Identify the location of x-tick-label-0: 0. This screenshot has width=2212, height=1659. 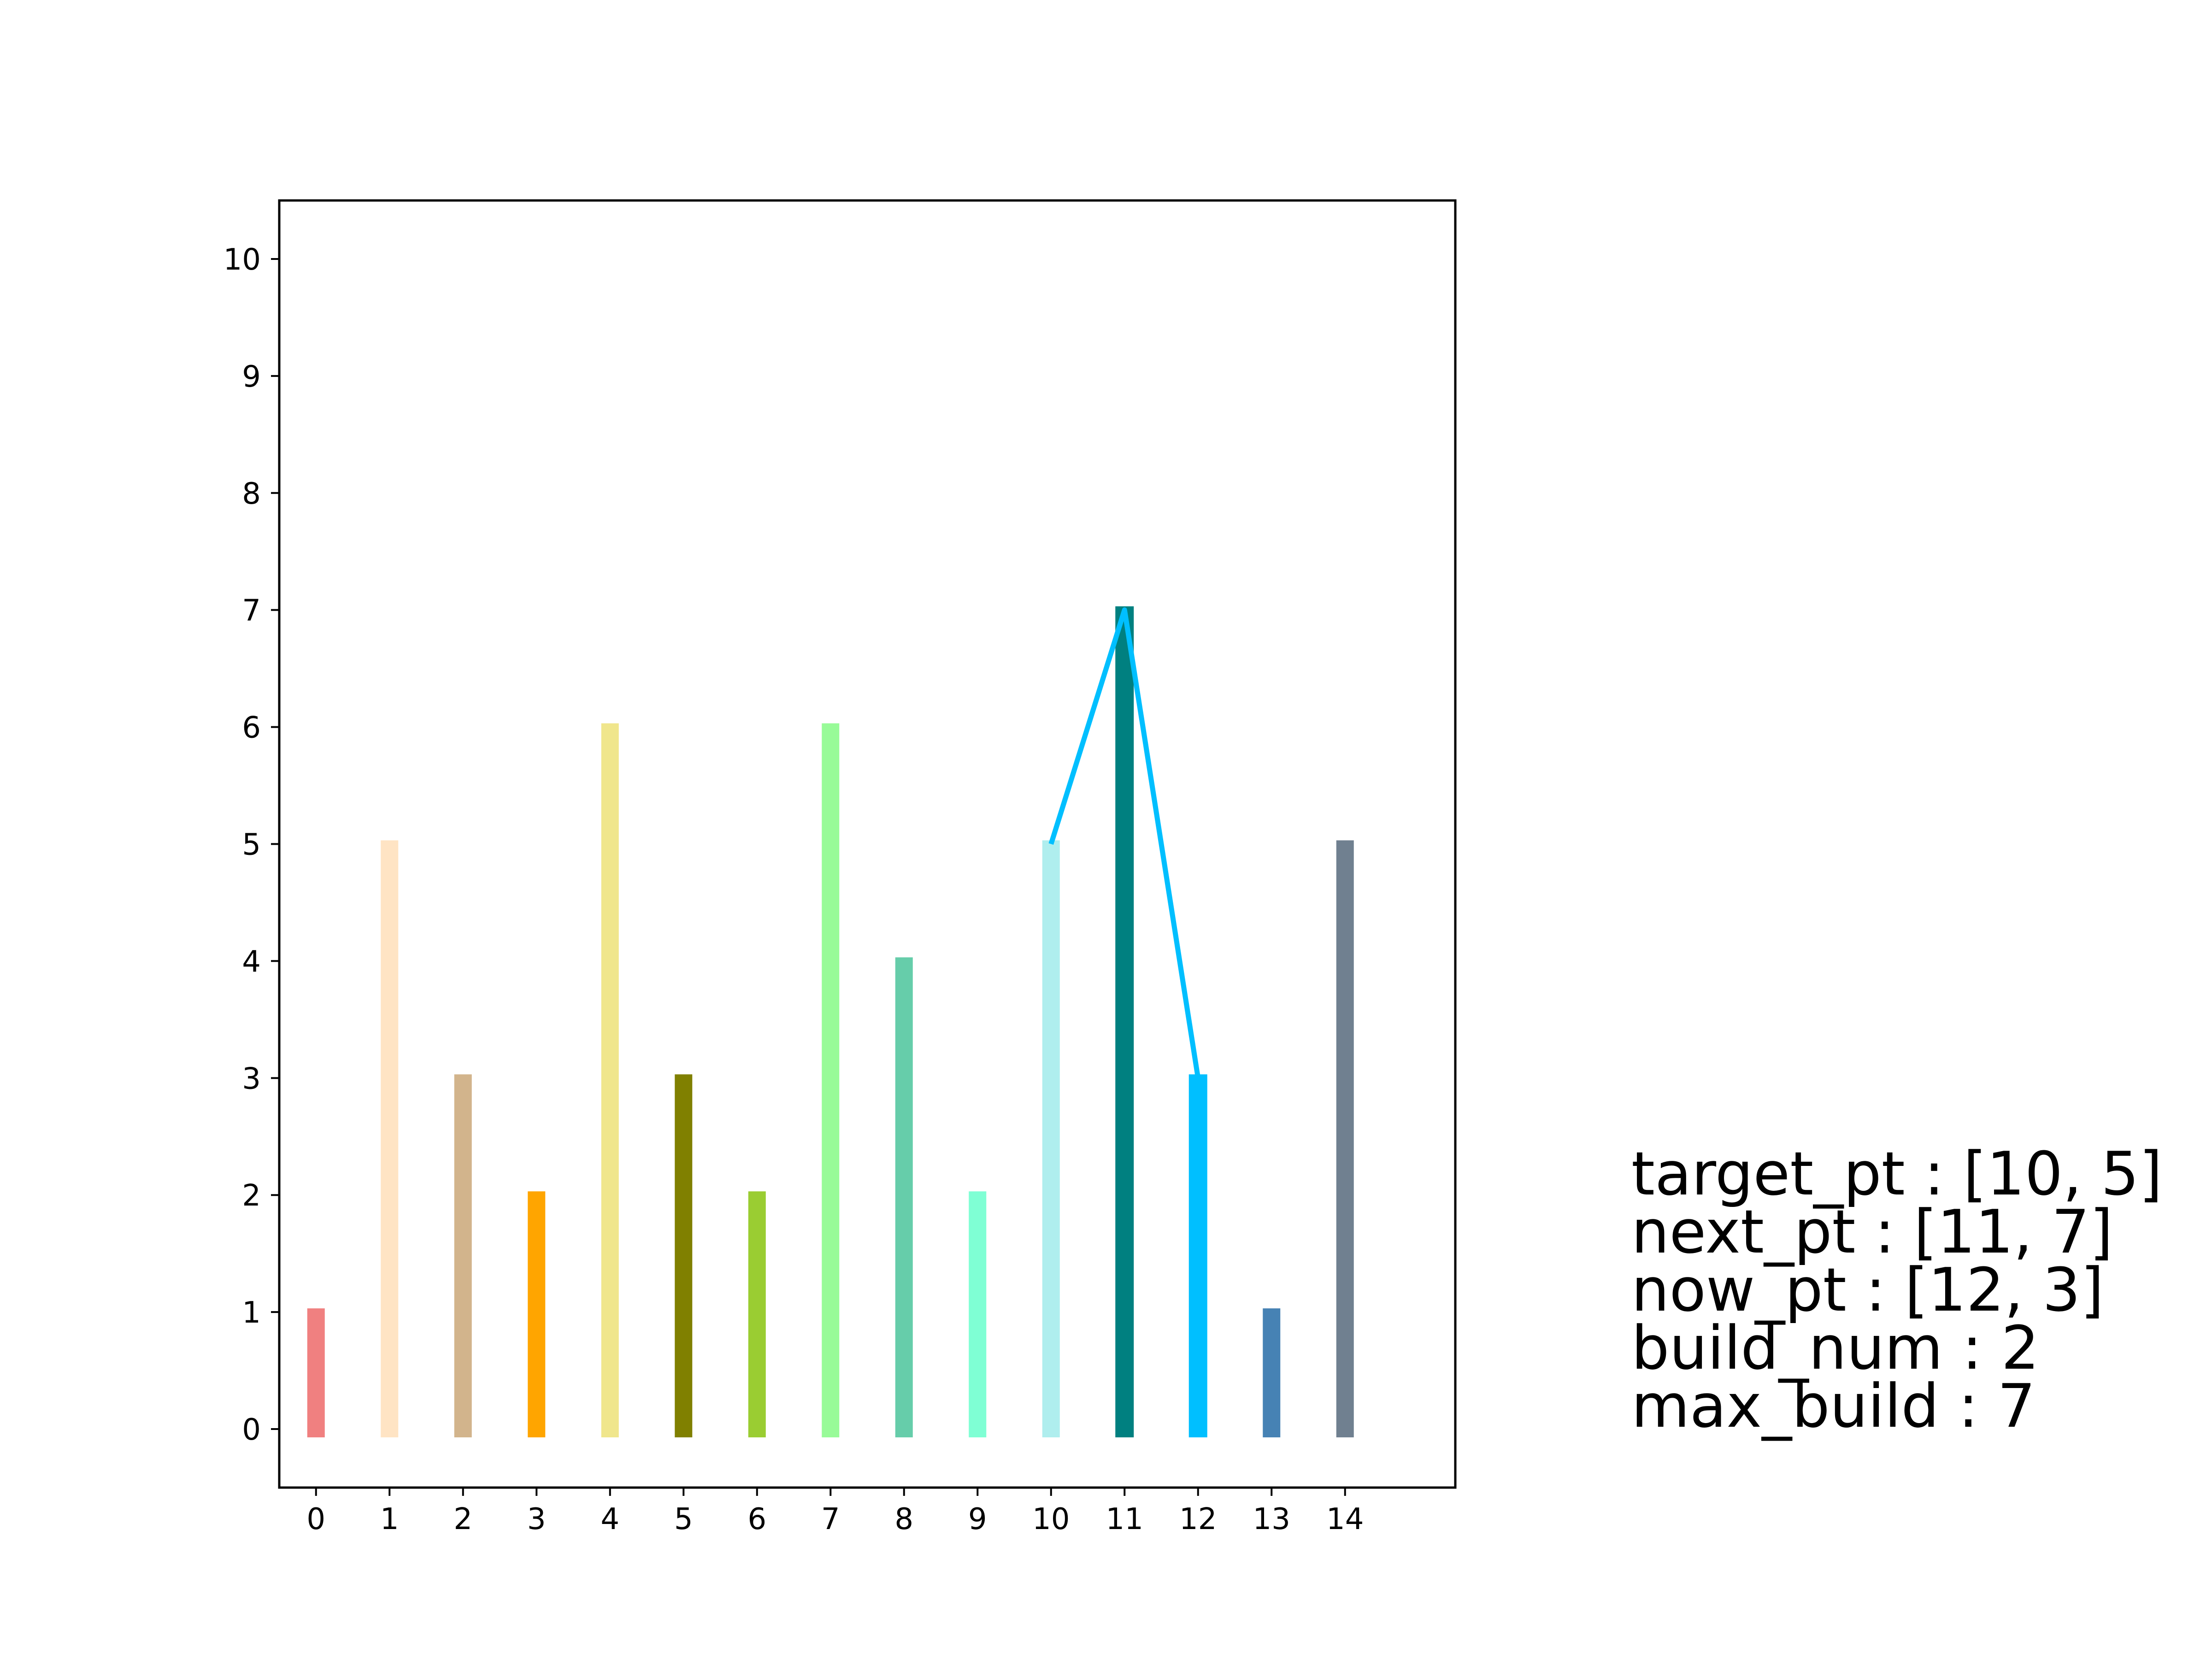
(315, 1519).